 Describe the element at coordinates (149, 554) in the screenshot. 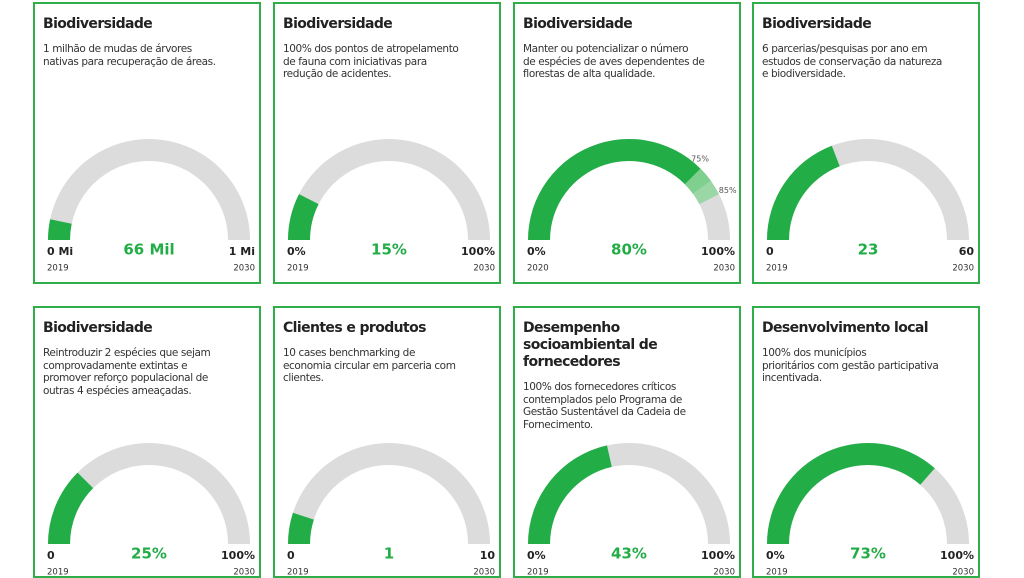

I see `value-label: 25%` at that location.